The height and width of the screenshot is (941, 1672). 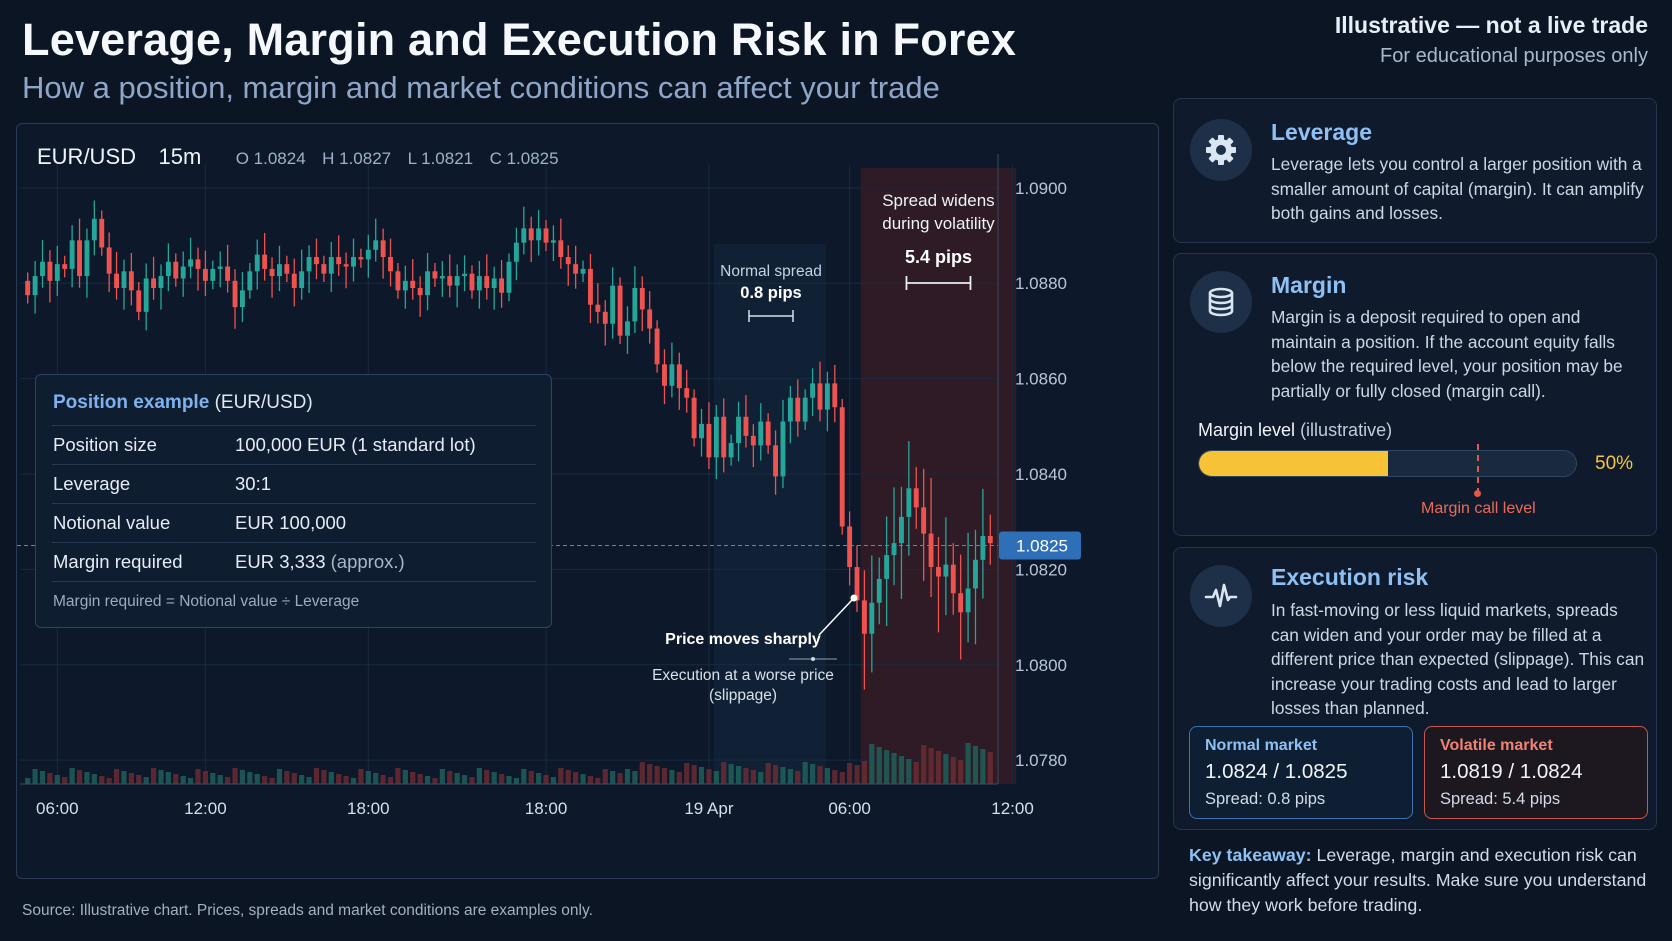 I want to click on table-row: Notional value EUR 100,000, so click(x=294, y=523).